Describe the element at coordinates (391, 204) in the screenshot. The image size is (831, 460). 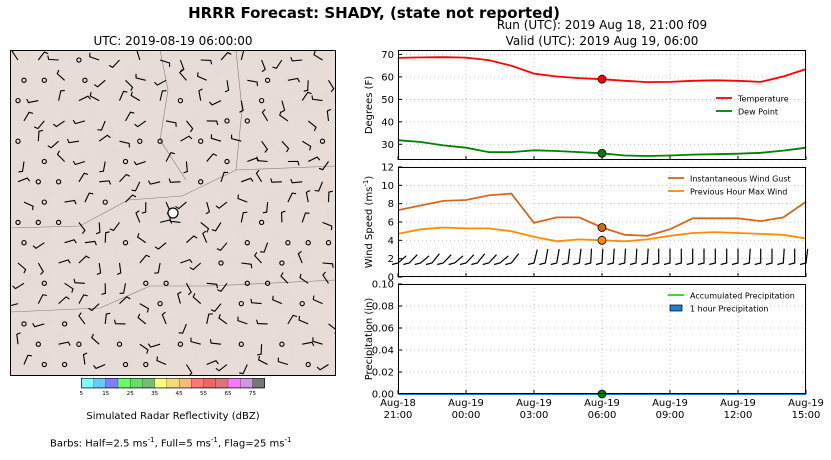
I see `y-tick-label: 8` at that location.